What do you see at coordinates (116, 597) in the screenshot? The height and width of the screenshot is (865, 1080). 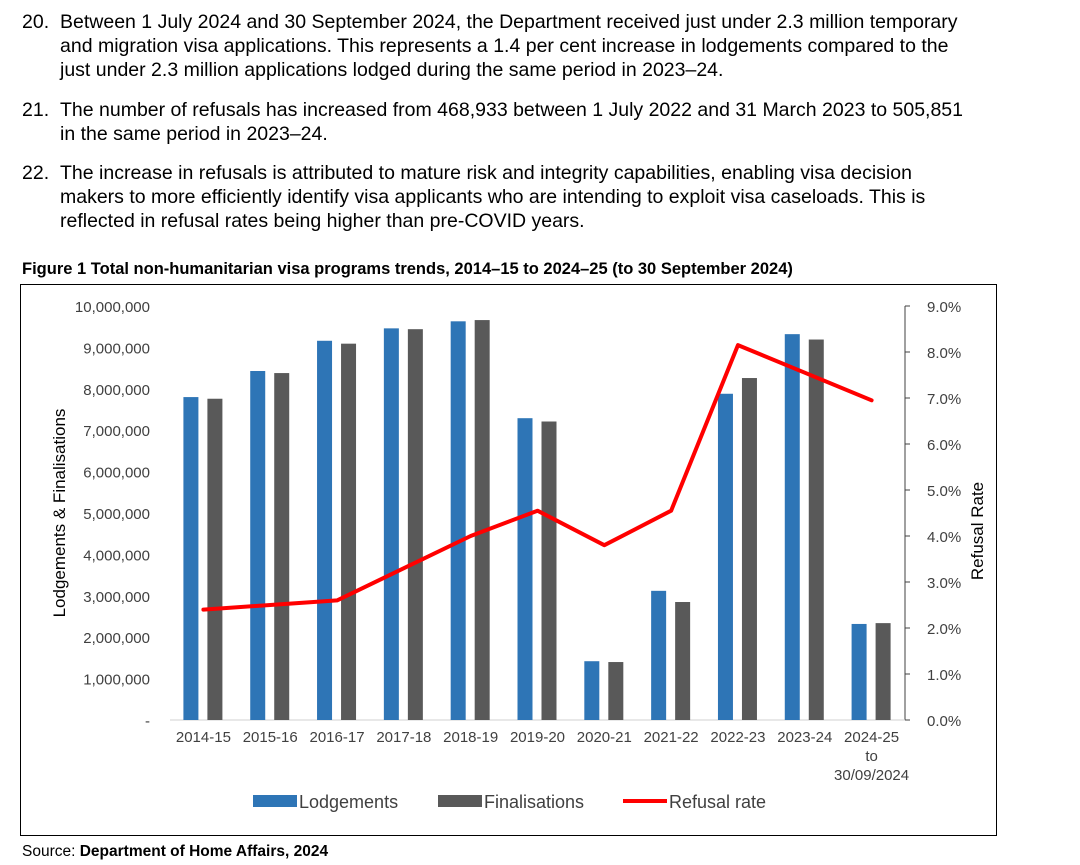 I see `y-tick-label: 3,000,000` at bounding box center [116, 597].